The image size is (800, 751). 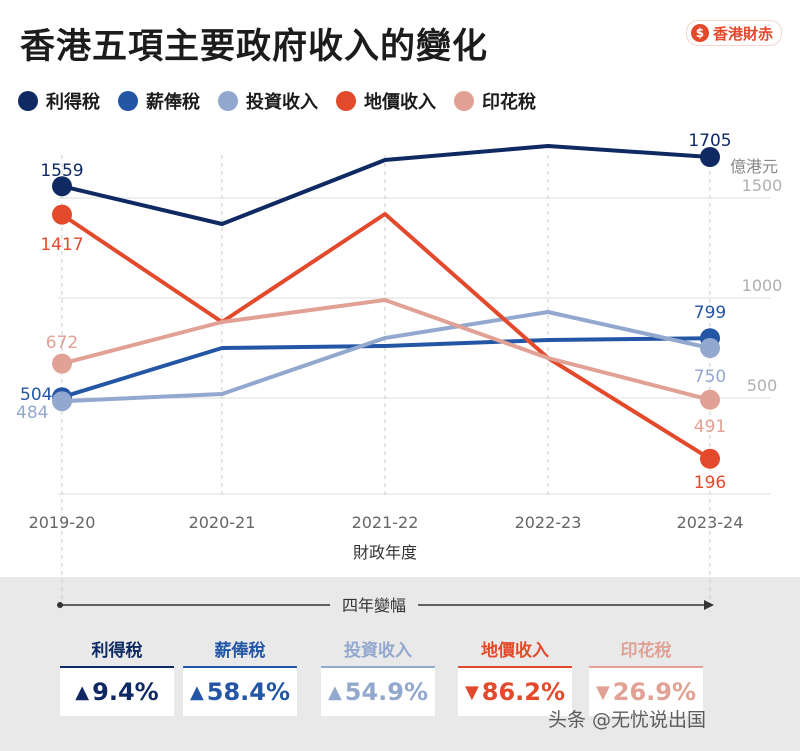 I want to click on y-tick-label: 1500, so click(x=762, y=185).